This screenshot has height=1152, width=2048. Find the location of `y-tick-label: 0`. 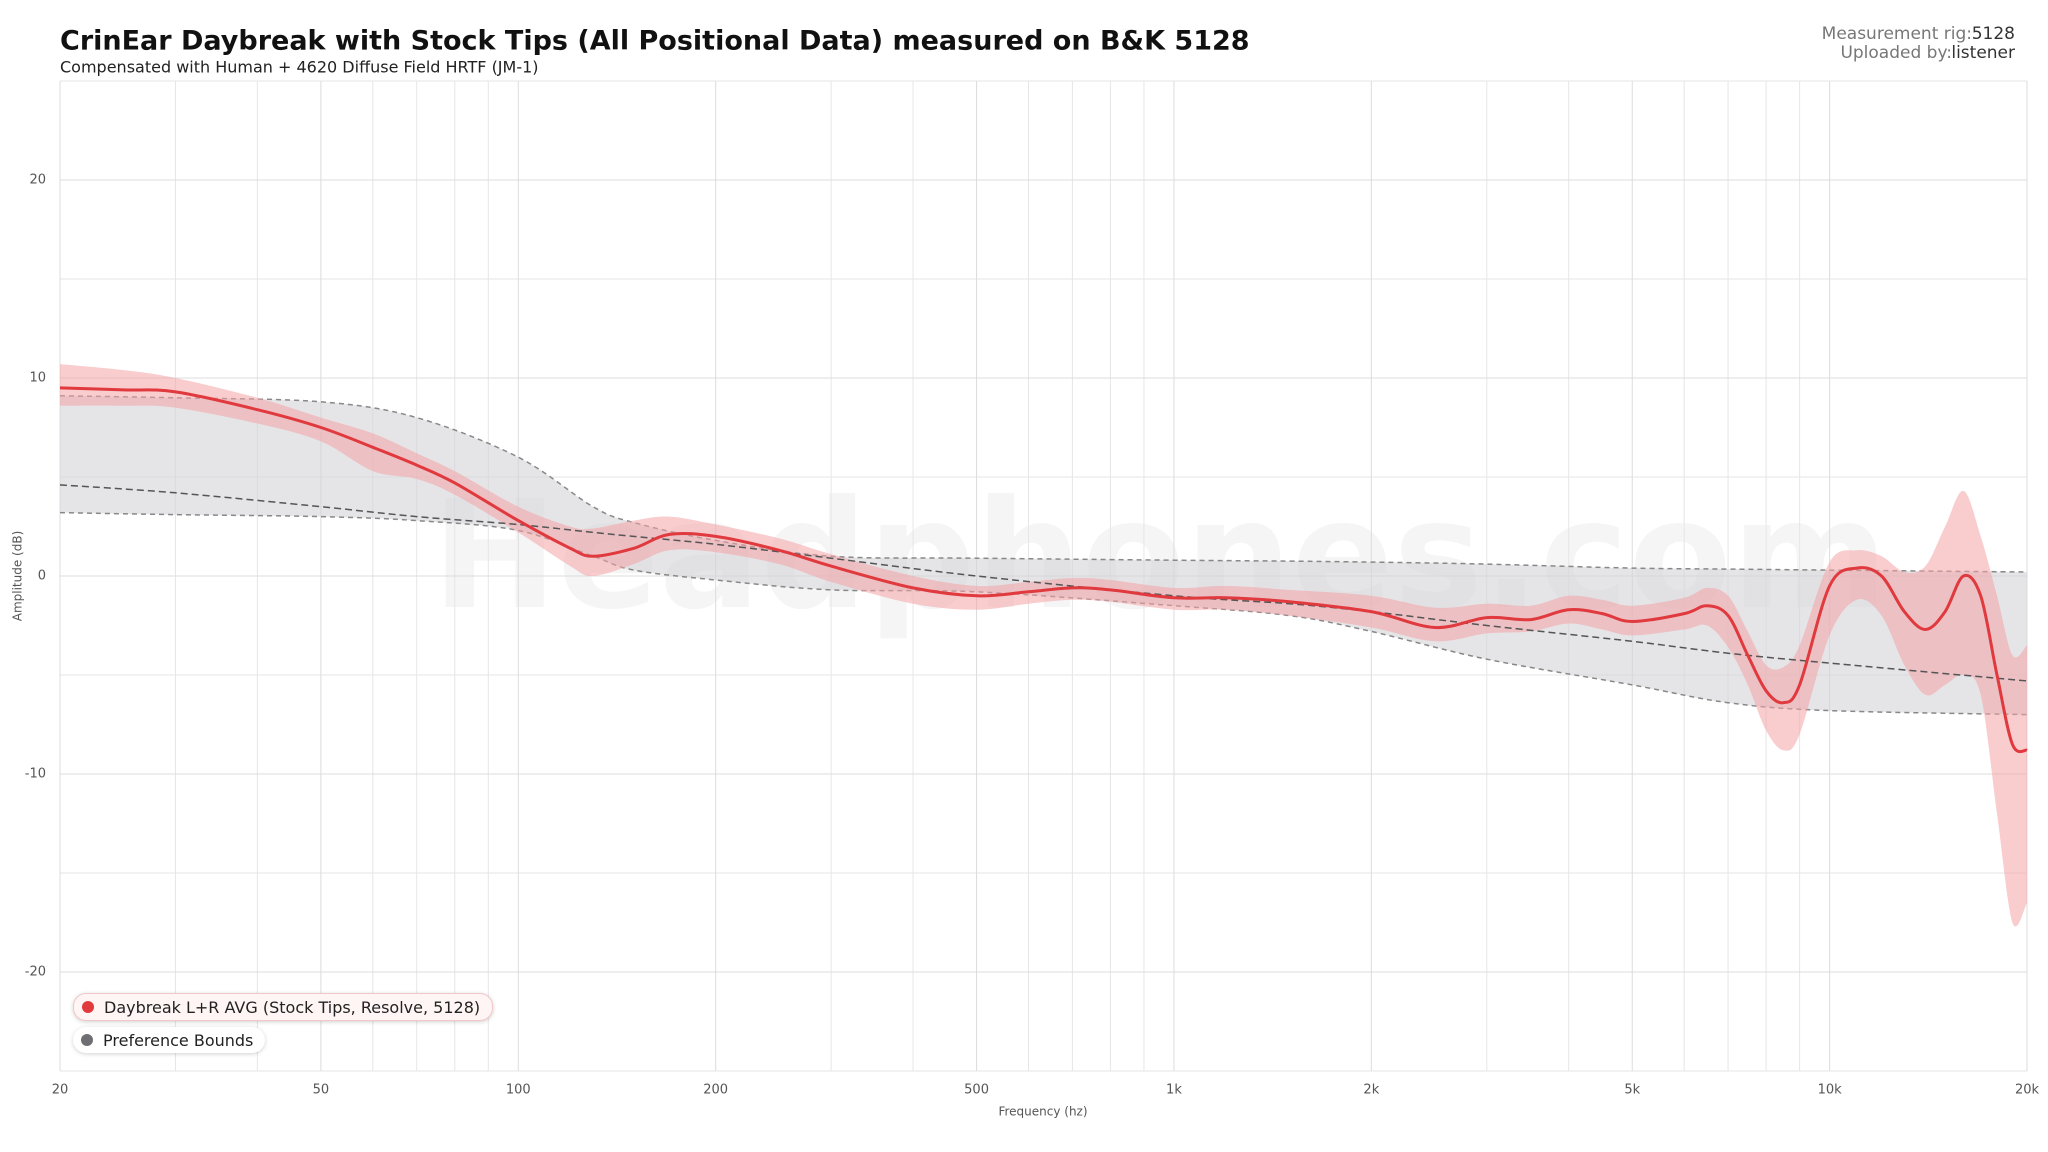

y-tick-label: 0 is located at coordinates (42, 576).